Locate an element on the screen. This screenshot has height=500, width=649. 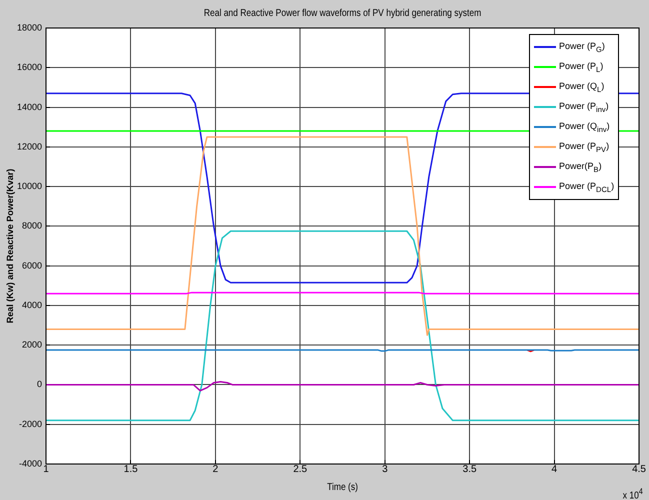
y-tick-label: 14000 is located at coordinates (29, 107).